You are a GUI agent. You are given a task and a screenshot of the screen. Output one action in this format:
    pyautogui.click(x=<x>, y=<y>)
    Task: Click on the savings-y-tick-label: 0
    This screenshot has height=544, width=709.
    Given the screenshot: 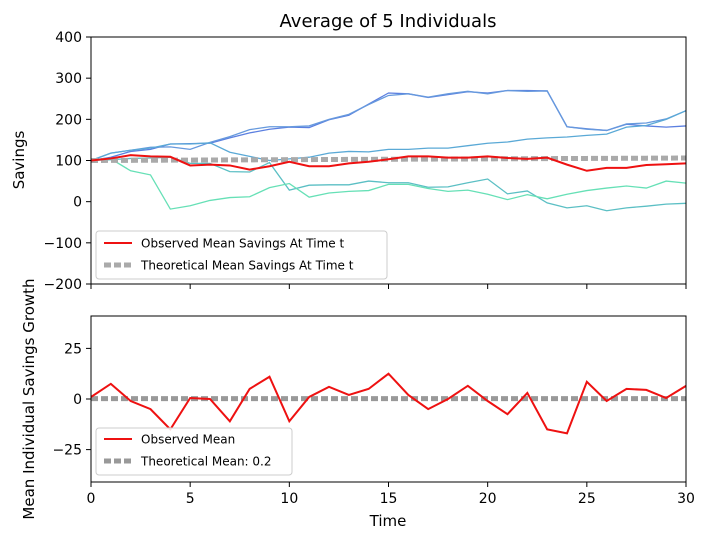 What is the action you would take?
    pyautogui.click(x=77, y=203)
    